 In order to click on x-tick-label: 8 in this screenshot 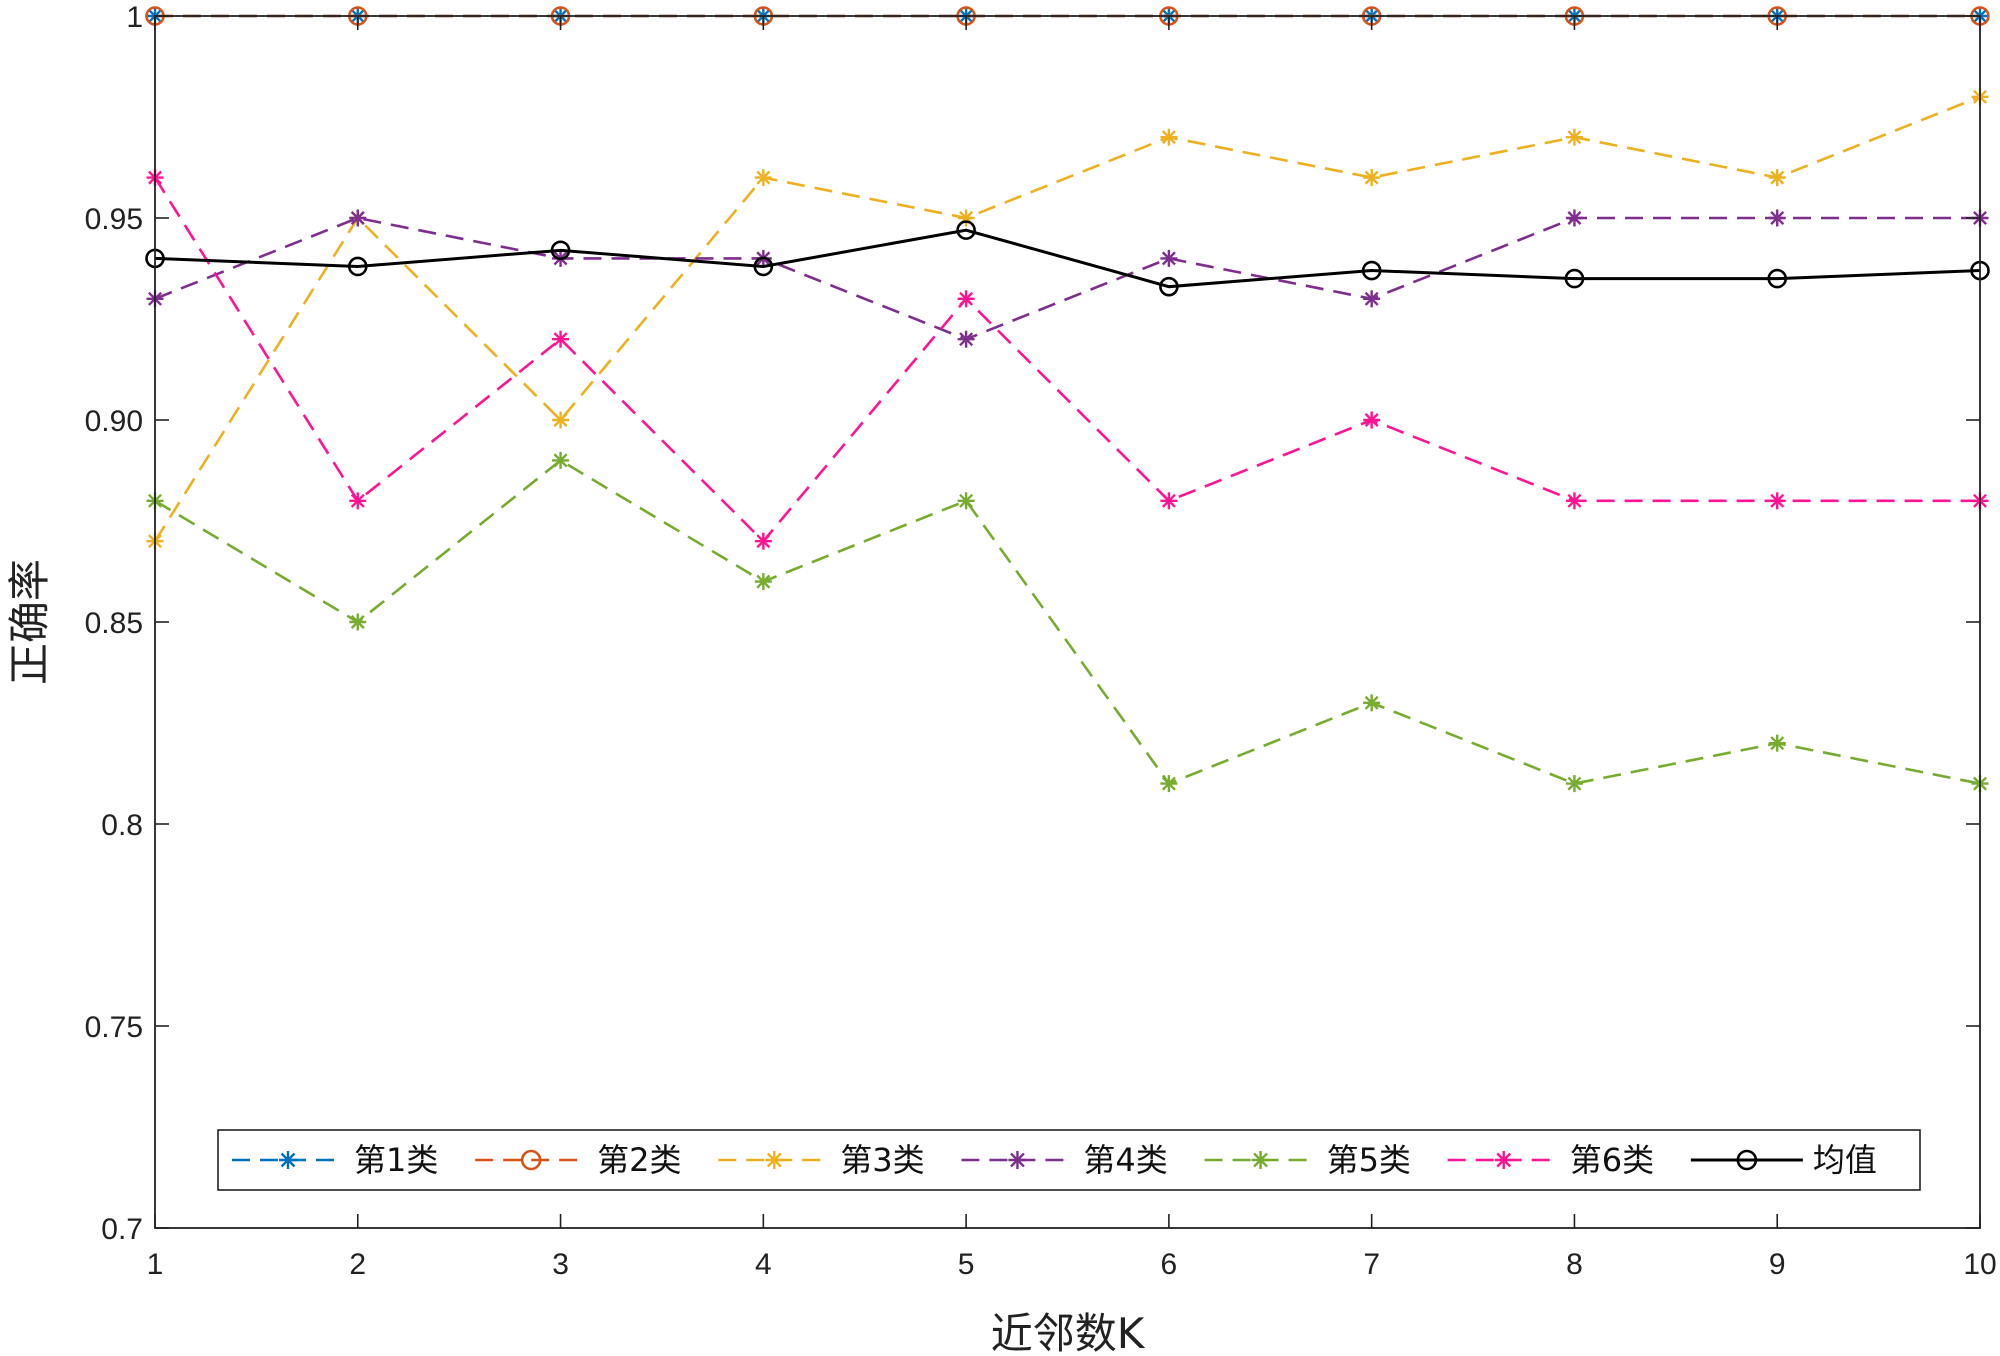, I will do `click(1574, 1264)`.